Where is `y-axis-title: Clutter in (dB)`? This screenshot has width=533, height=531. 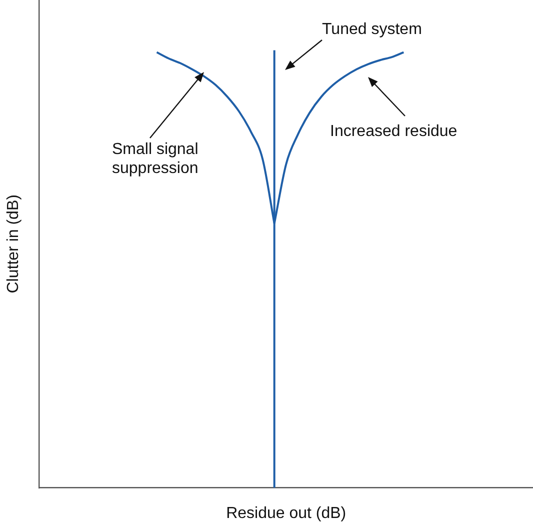 y-axis-title: Clutter in (dB) is located at coordinates (13, 244).